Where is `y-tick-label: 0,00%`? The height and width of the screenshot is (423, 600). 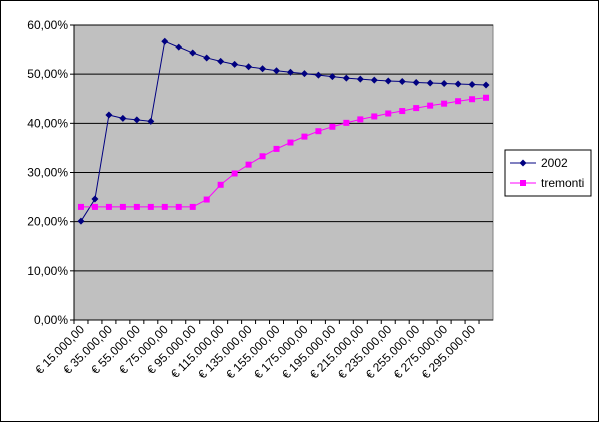
y-tick-label: 0,00% is located at coordinates (51, 320).